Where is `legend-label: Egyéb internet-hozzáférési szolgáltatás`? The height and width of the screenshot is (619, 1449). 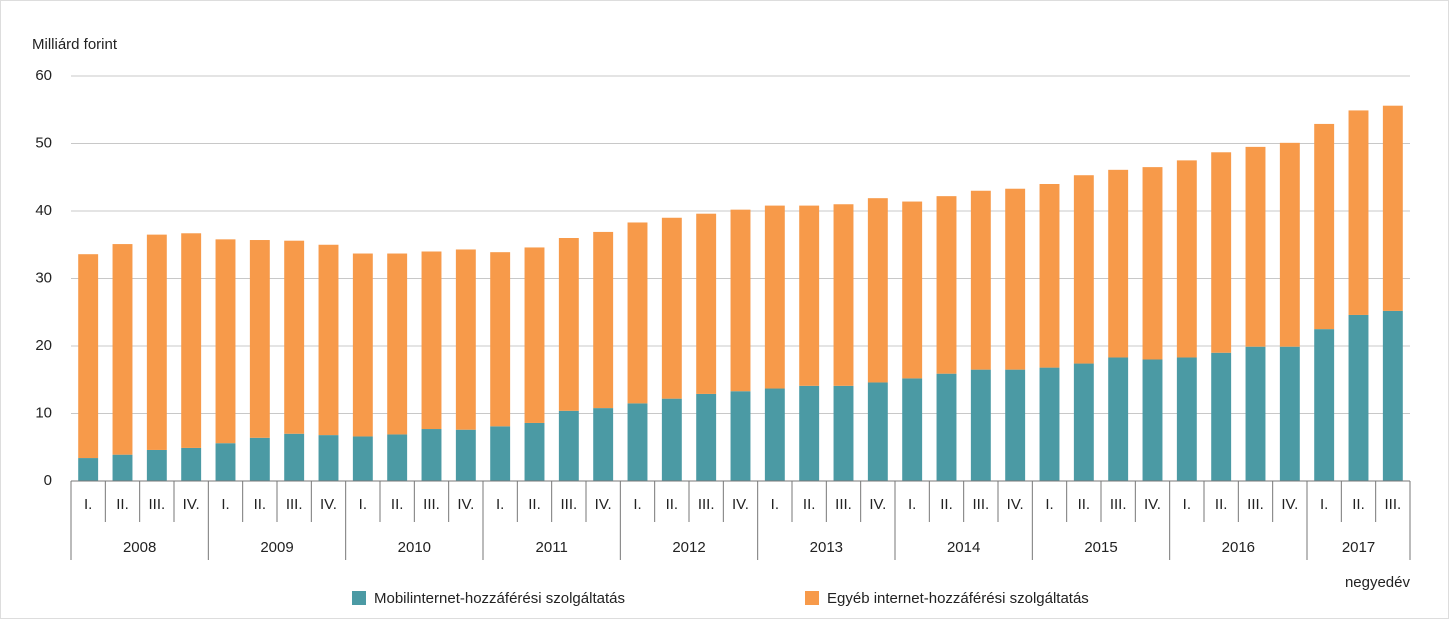 legend-label: Egyéb internet-hozzáférési szolgáltatás is located at coordinates (958, 598).